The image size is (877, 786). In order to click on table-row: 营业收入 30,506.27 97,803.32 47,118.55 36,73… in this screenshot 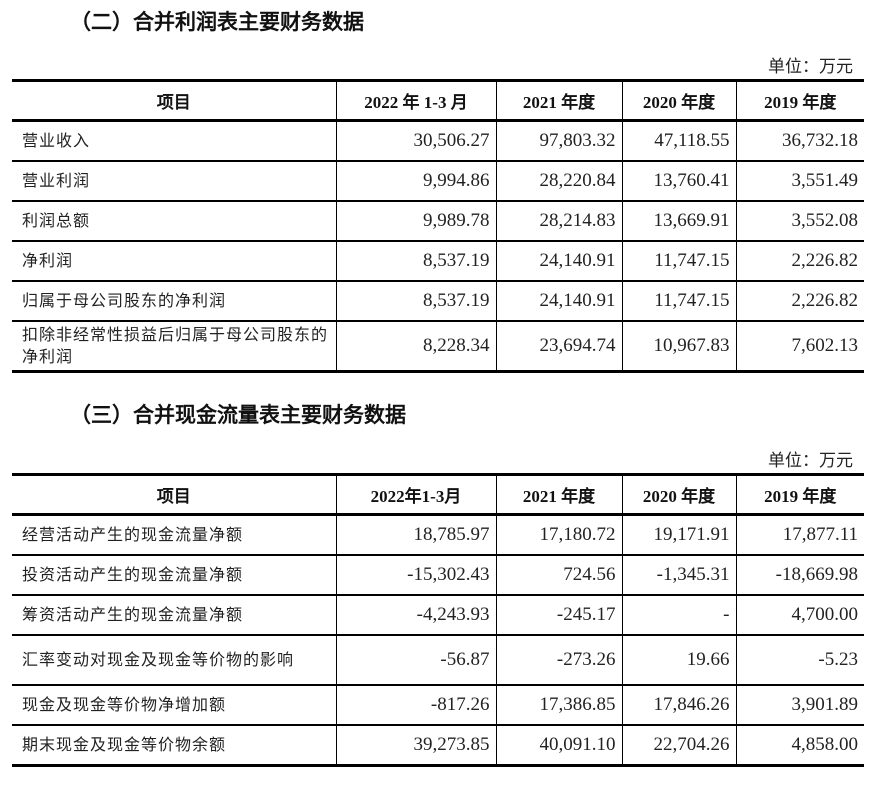, I will do `click(438, 140)`.